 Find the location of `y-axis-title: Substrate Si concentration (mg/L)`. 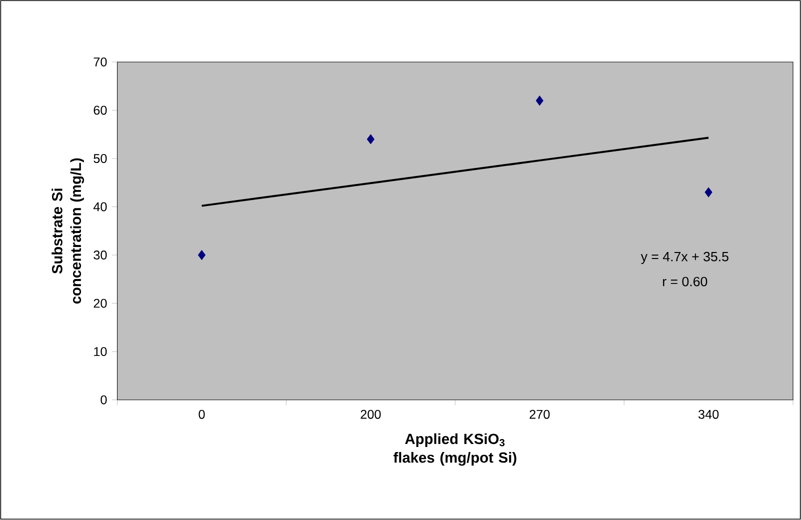

y-axis-title: Substrate Si concentration (mg/L) is located at coordinates (68, 231).